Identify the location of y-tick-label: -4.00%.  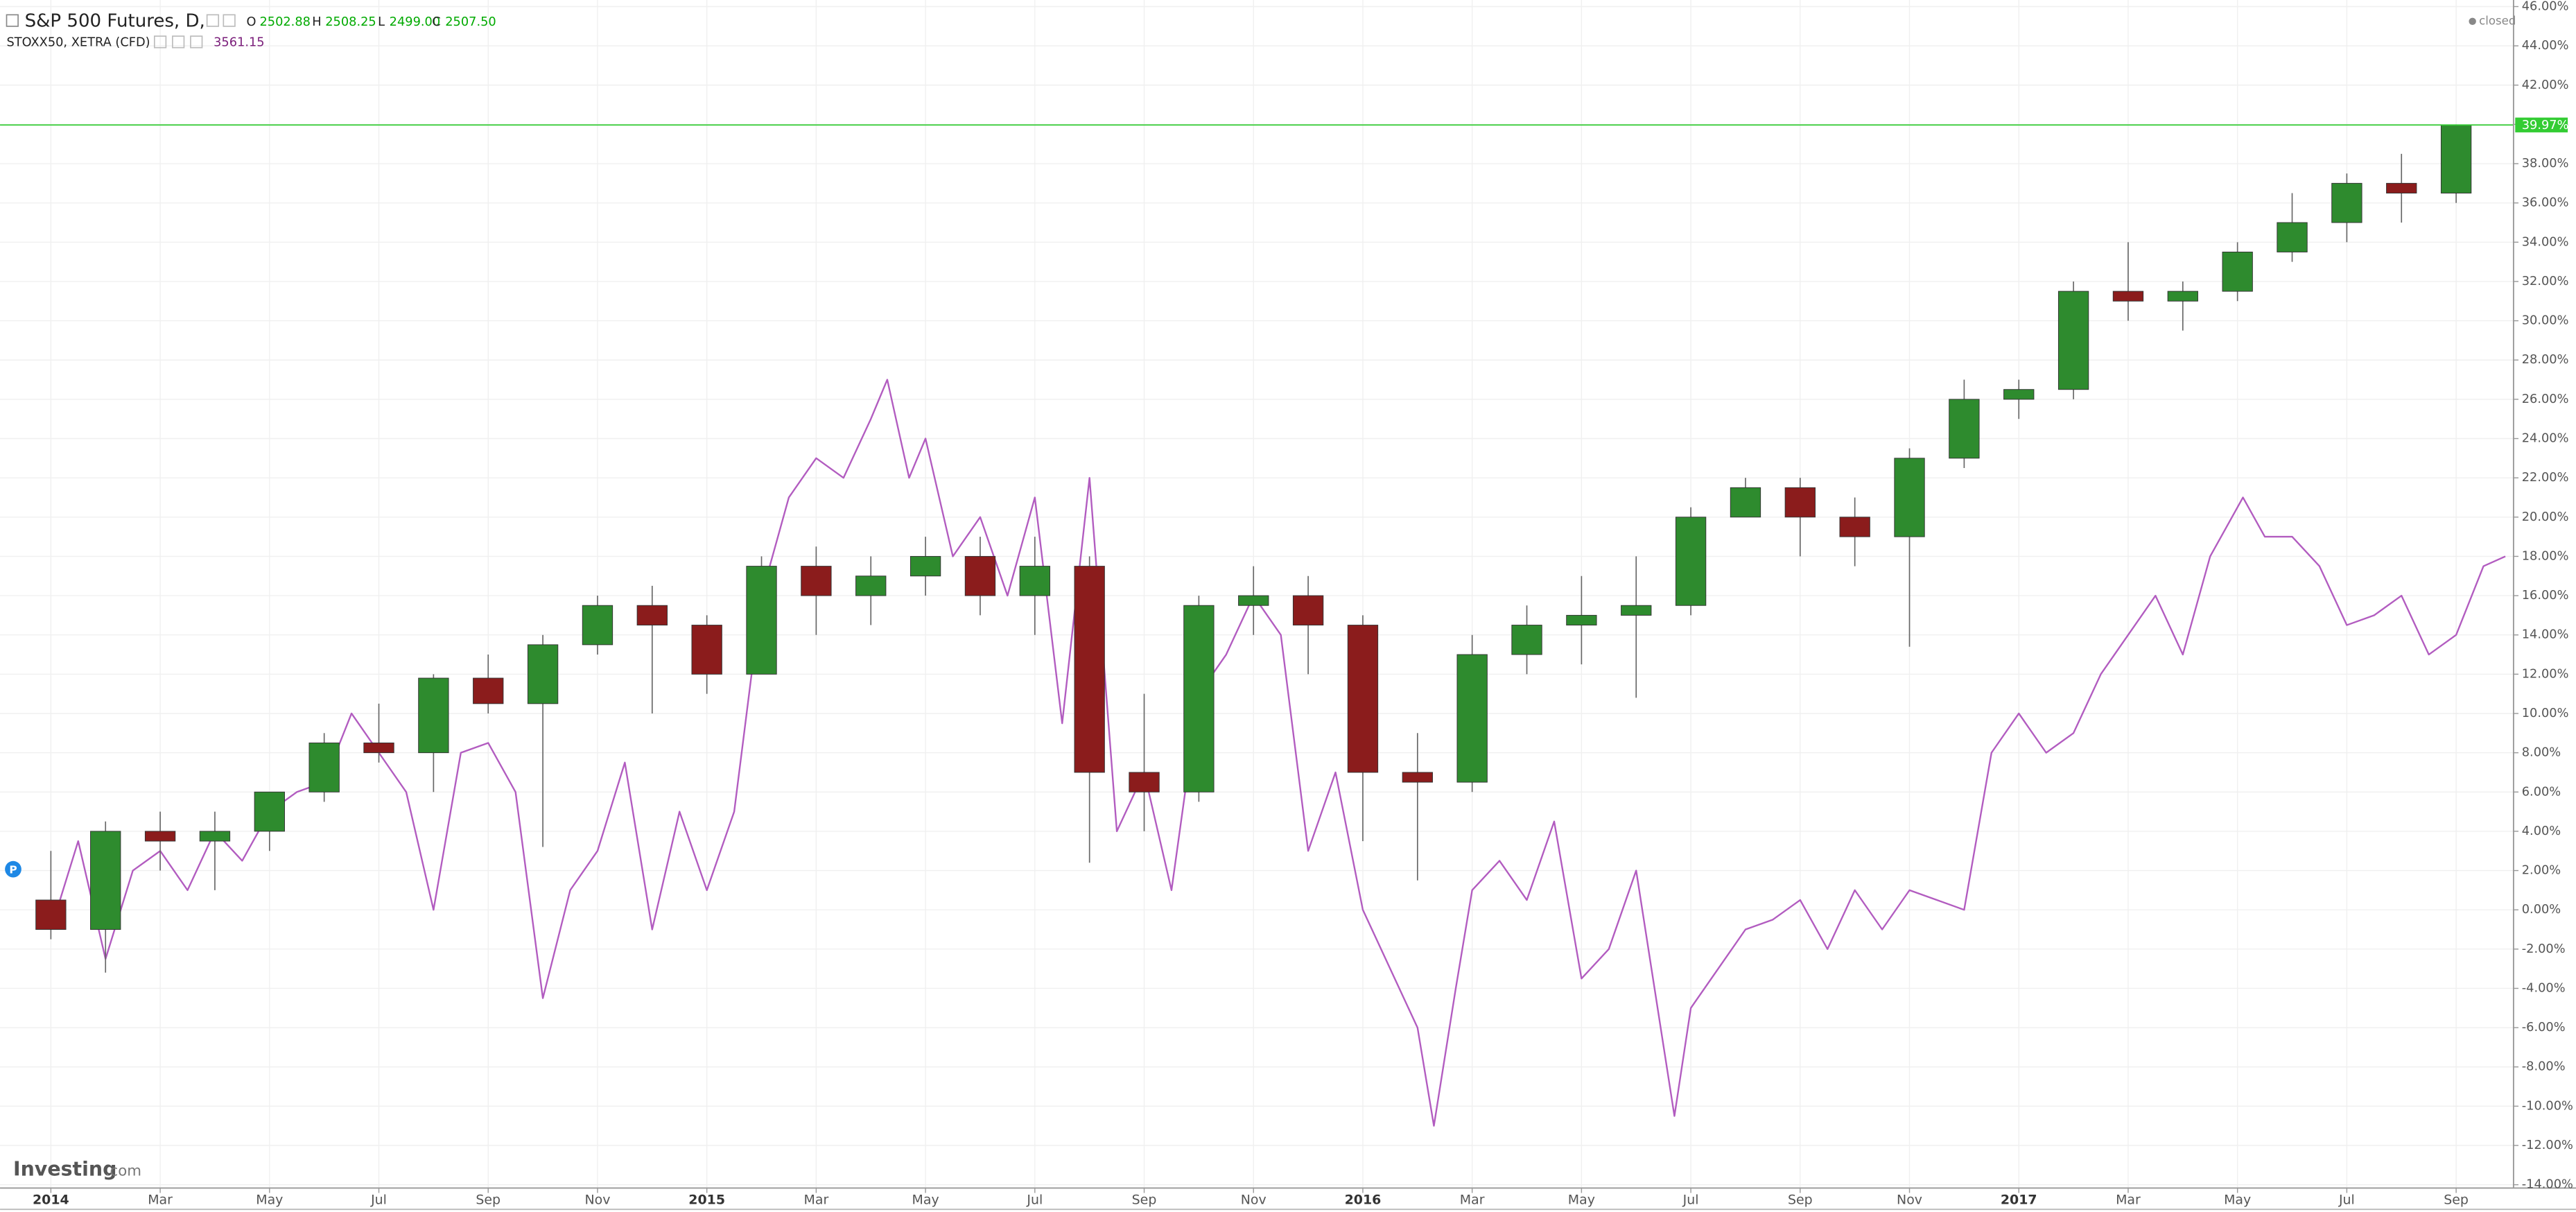
(2544, 988).